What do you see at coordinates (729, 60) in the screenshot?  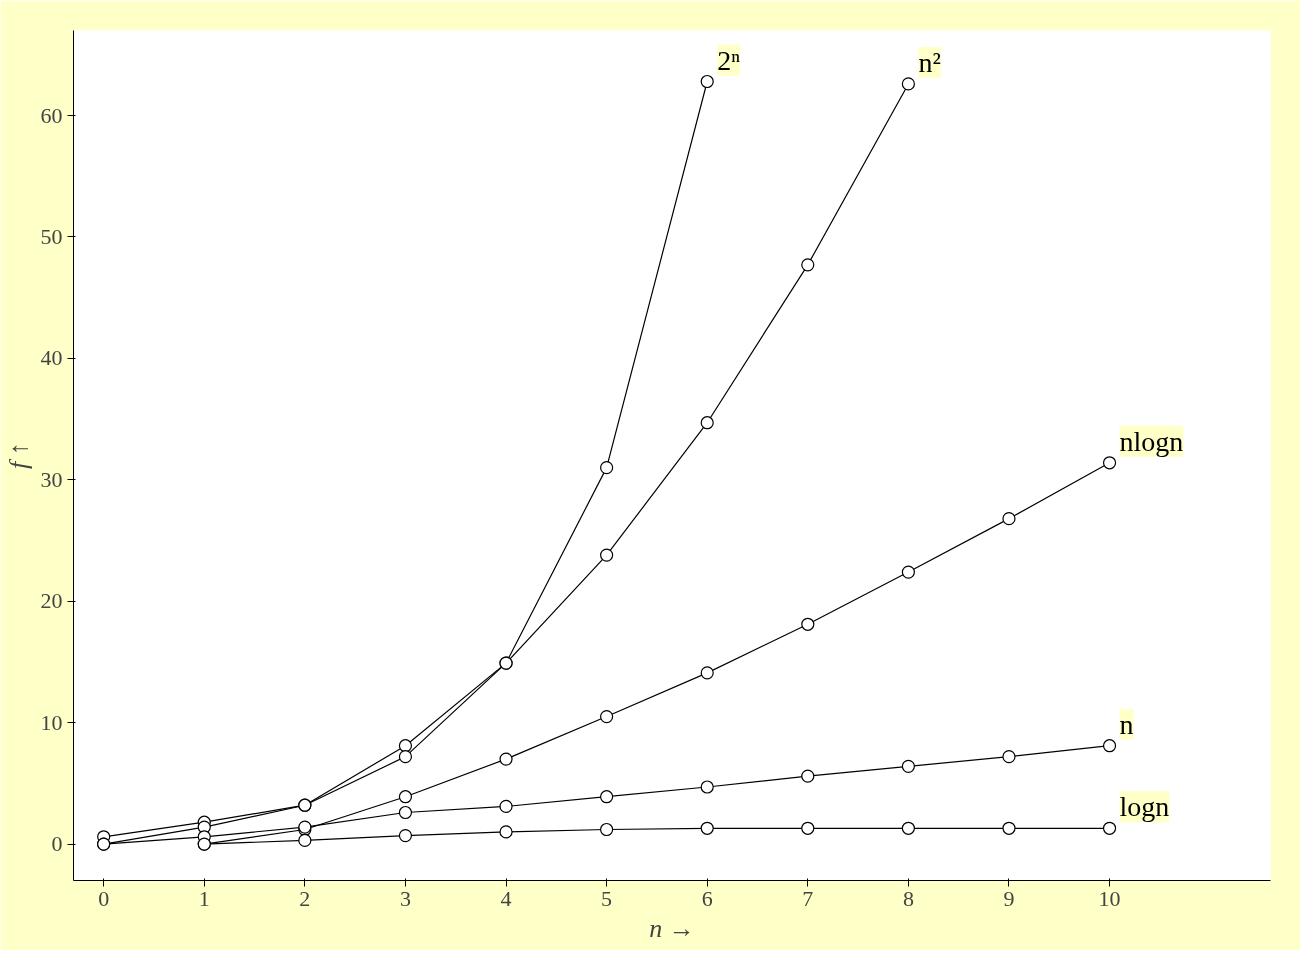 I see `series-label: 2ⁿ` at bounding box center [729, 60].